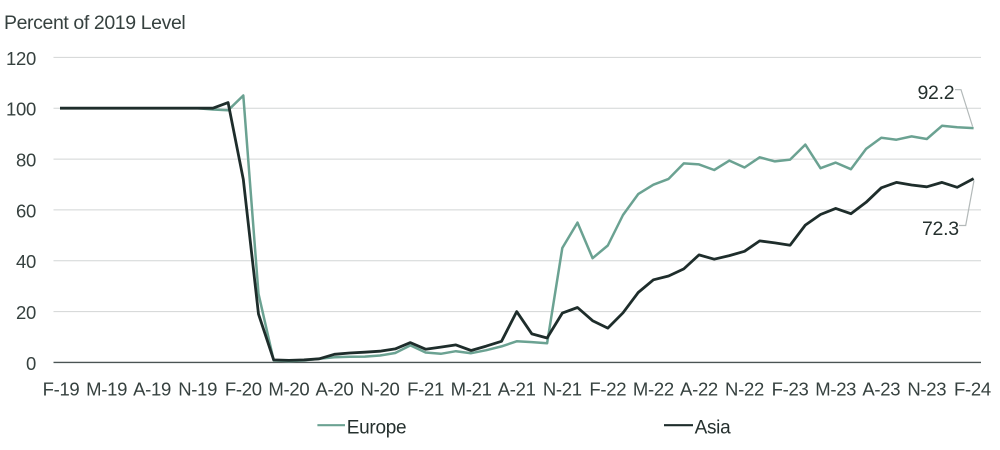 This screenshot has height=450, width=1000. What do you see at coordinates (61, 389) in the screenshot?
I see `svg-text: F-19` at bounding box center [61, 389].